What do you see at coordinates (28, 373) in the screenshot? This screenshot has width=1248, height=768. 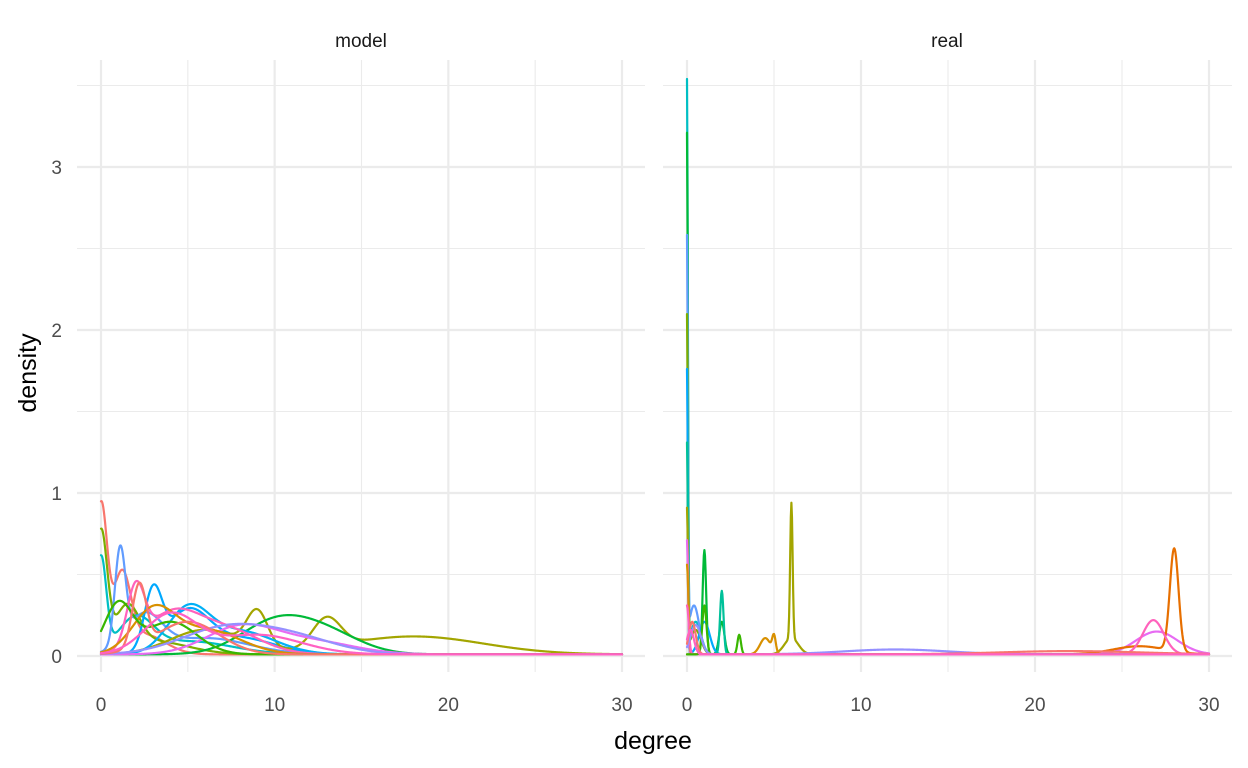 I see `y-axis-title: density` at bounding box center [28, 373].